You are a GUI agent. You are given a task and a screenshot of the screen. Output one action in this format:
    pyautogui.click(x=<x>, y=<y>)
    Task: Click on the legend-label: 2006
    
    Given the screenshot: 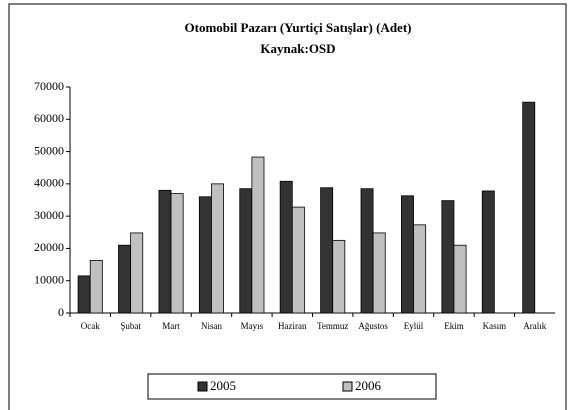 What is the action you would take?
    pyautogui.click(x=368, y=385)
    